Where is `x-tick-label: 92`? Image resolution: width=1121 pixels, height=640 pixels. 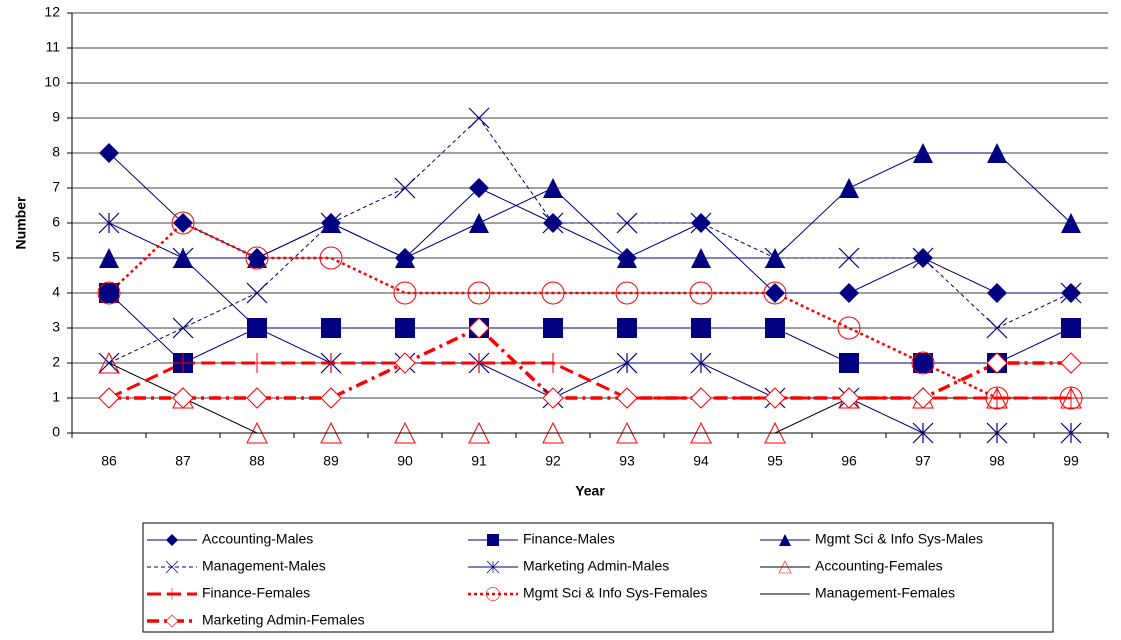 x-tick-label: 92 is located at coordinates (553, 461).